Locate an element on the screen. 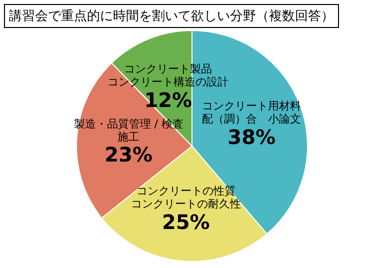 The width and height of the screenshot is (384, 268). data-label: 12% is located at coordinates (168, 100).